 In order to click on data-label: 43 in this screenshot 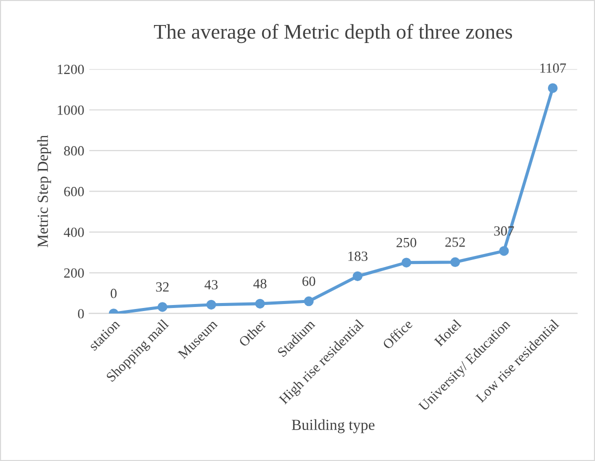, I will do `click(211, 285)`.